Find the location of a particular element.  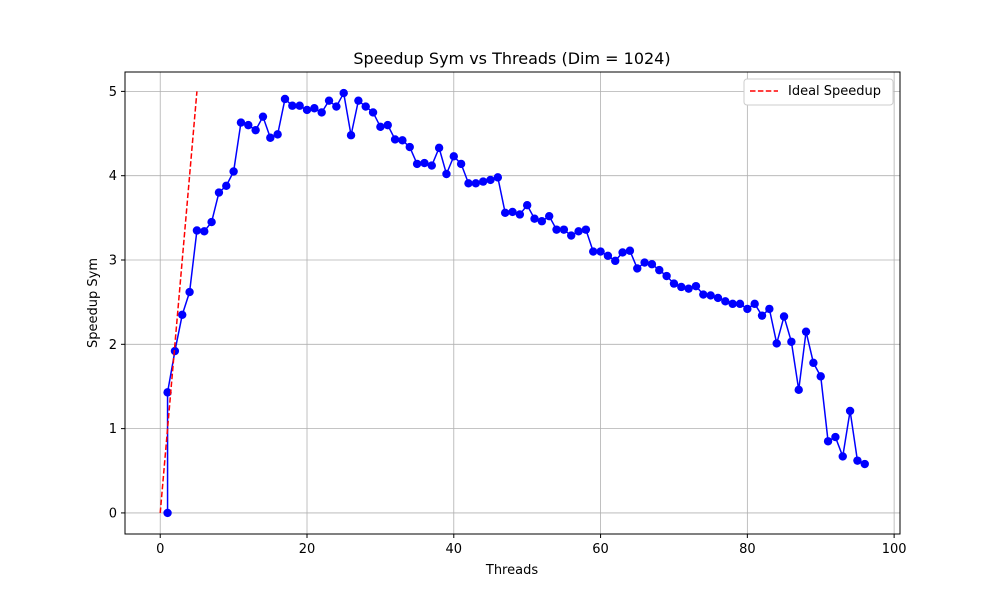

y-tick-label: 1 is located at coordinates (113, 429).